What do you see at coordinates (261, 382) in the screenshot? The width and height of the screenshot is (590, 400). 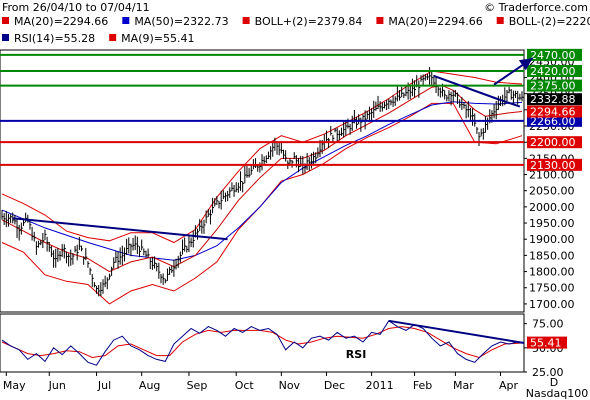 I see `x-axis: May Jun Jul Aug Sep Oct Nov Dec 2011 Feb Mar Apr` at bounding box center [261, 382].